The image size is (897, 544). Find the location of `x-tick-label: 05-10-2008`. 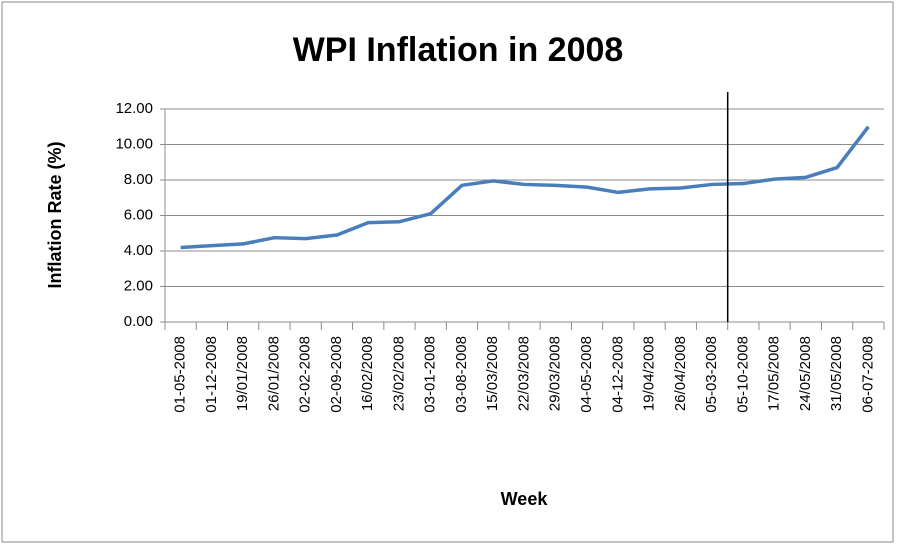

x-tick-label: 05-10-2008 is located at coordinates (742, 374).